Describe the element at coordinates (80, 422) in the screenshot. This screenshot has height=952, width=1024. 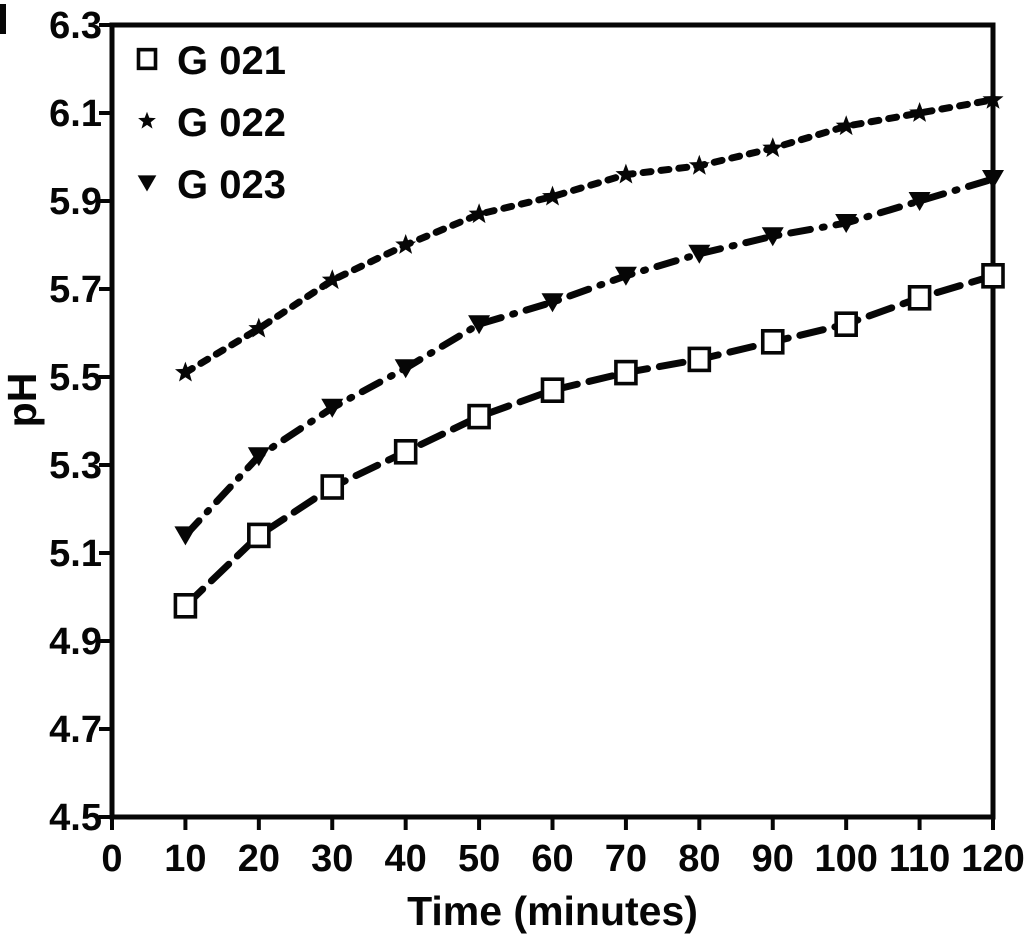
I see `y-axis: 4.5 4.7 4.9 5.1 5.3 5.5 5.7 5.9 6.1 6.3` at that location.